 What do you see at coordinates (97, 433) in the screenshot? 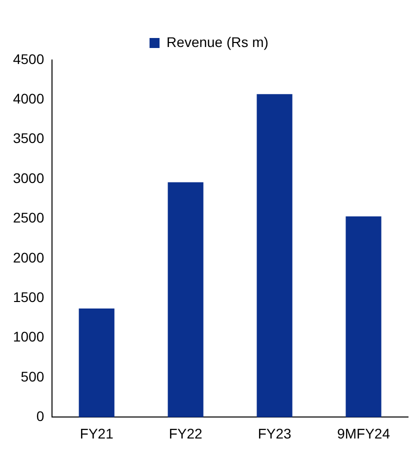
I see `x-tick-label: FY21` at bounding box center [97, 433].